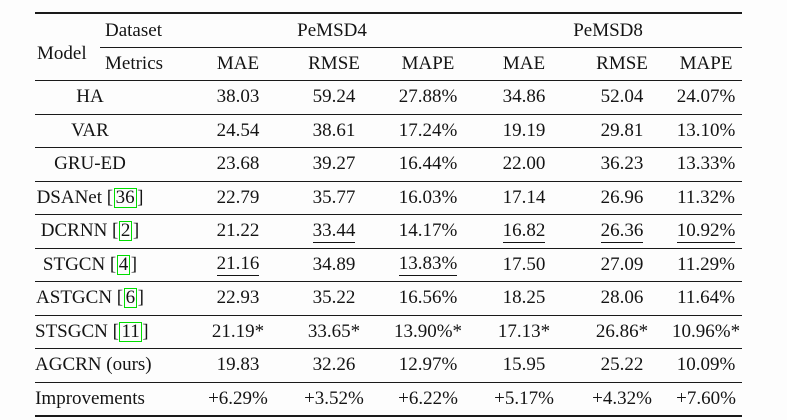 This screenshot has width=787, height=420. What do you see at coordinates (428, 332) in the screenshot?
I see `value-cell: 13.90%*` at bounding box center [428, 332].